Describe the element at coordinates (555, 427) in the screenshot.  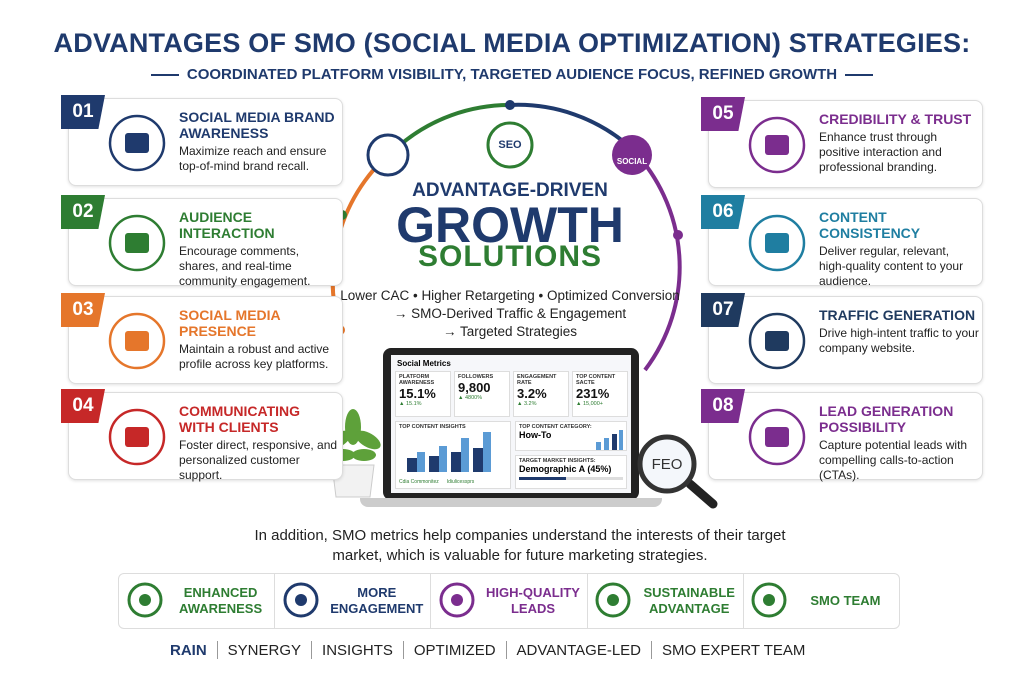
I see `category-label: TOP CONTENT CATEGORY:` at that location.